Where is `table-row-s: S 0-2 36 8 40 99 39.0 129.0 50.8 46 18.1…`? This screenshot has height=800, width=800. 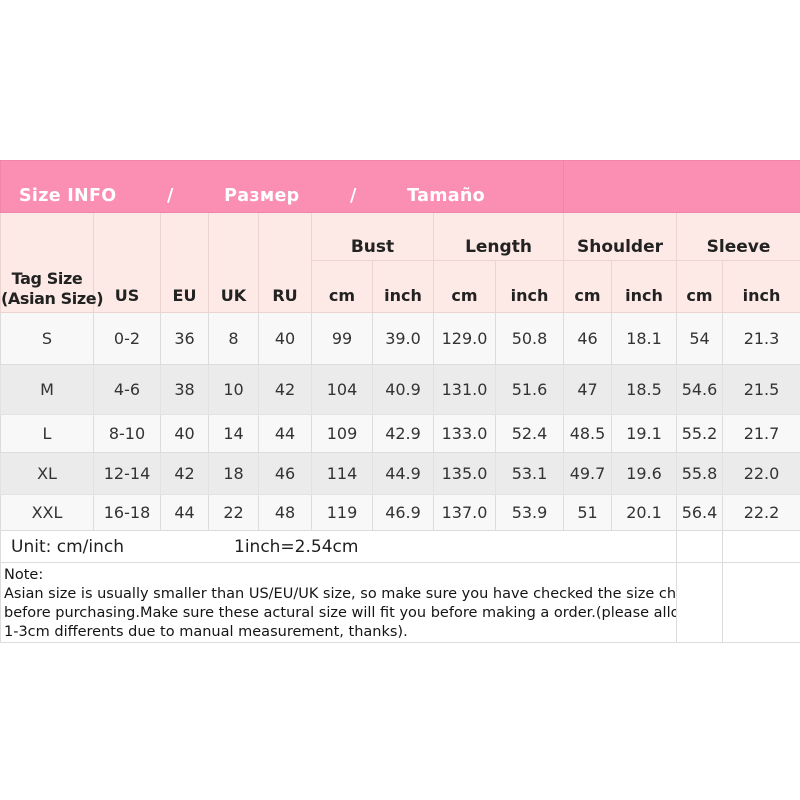
table-row-s: S 0-2 36 8 40 99 39.0 129.0 50.8 46 18.1… is located at coordinates (400, 338).